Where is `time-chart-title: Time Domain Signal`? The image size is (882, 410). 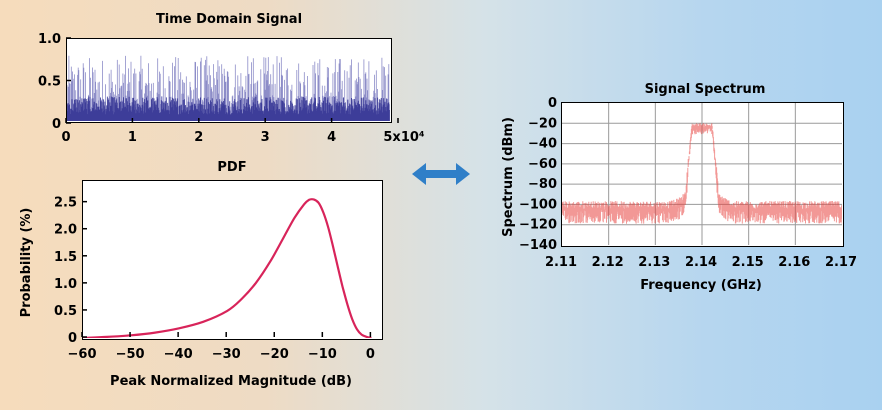
time-chart-title: Time Domain Signal is located at coordinates (229, 19).